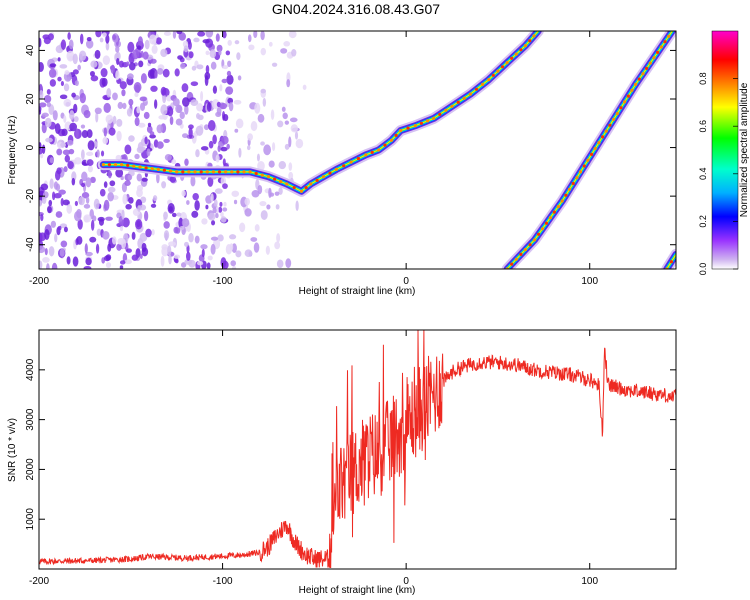 This screenshot has width=750, height=600. I want to click on colorbar-label: Normalized spectral amplitude, so click(744, 149).